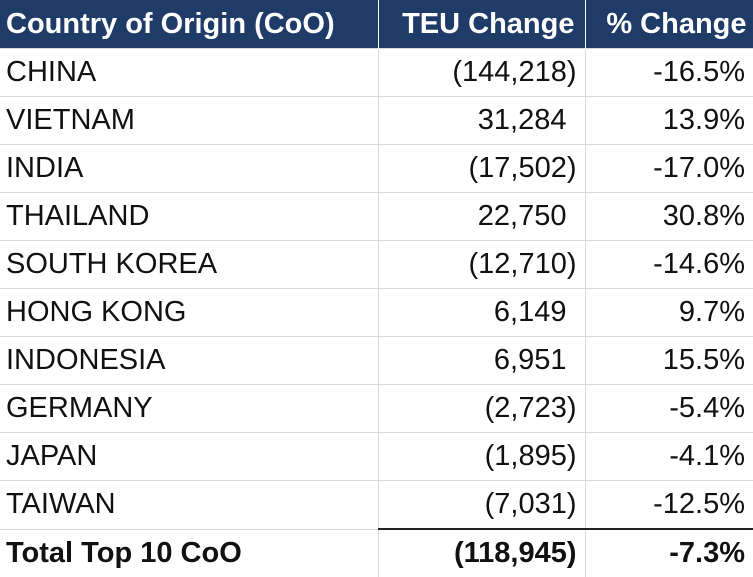 This screenshot has height=577, width=753. What do you see at coordinates (481, 552) in the screenshot?
I see `cell: (118,945)` at bounding box center [481, 552].